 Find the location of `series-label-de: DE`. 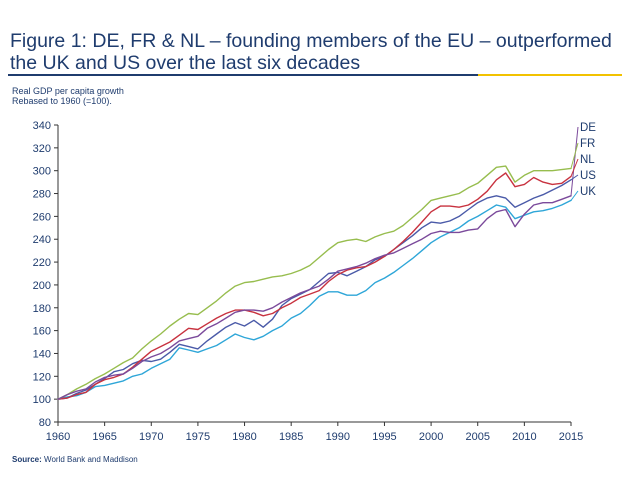

series-label-de: DE is located at coordinates (588, 128).